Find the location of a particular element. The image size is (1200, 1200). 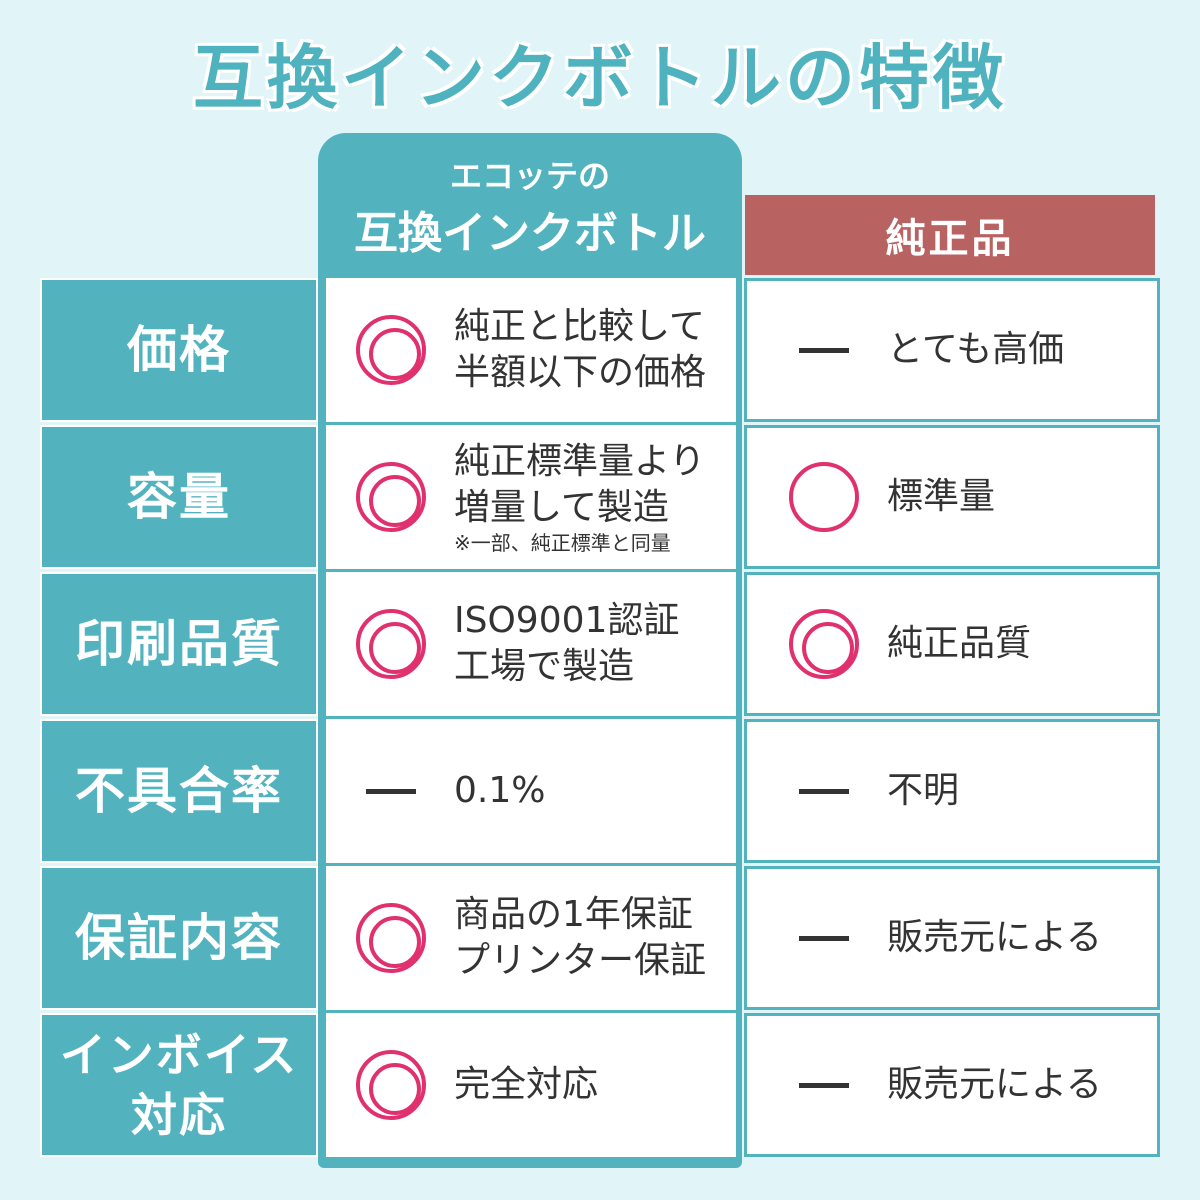

compat-cell: 0.1% is located at coordinates (531, 791).